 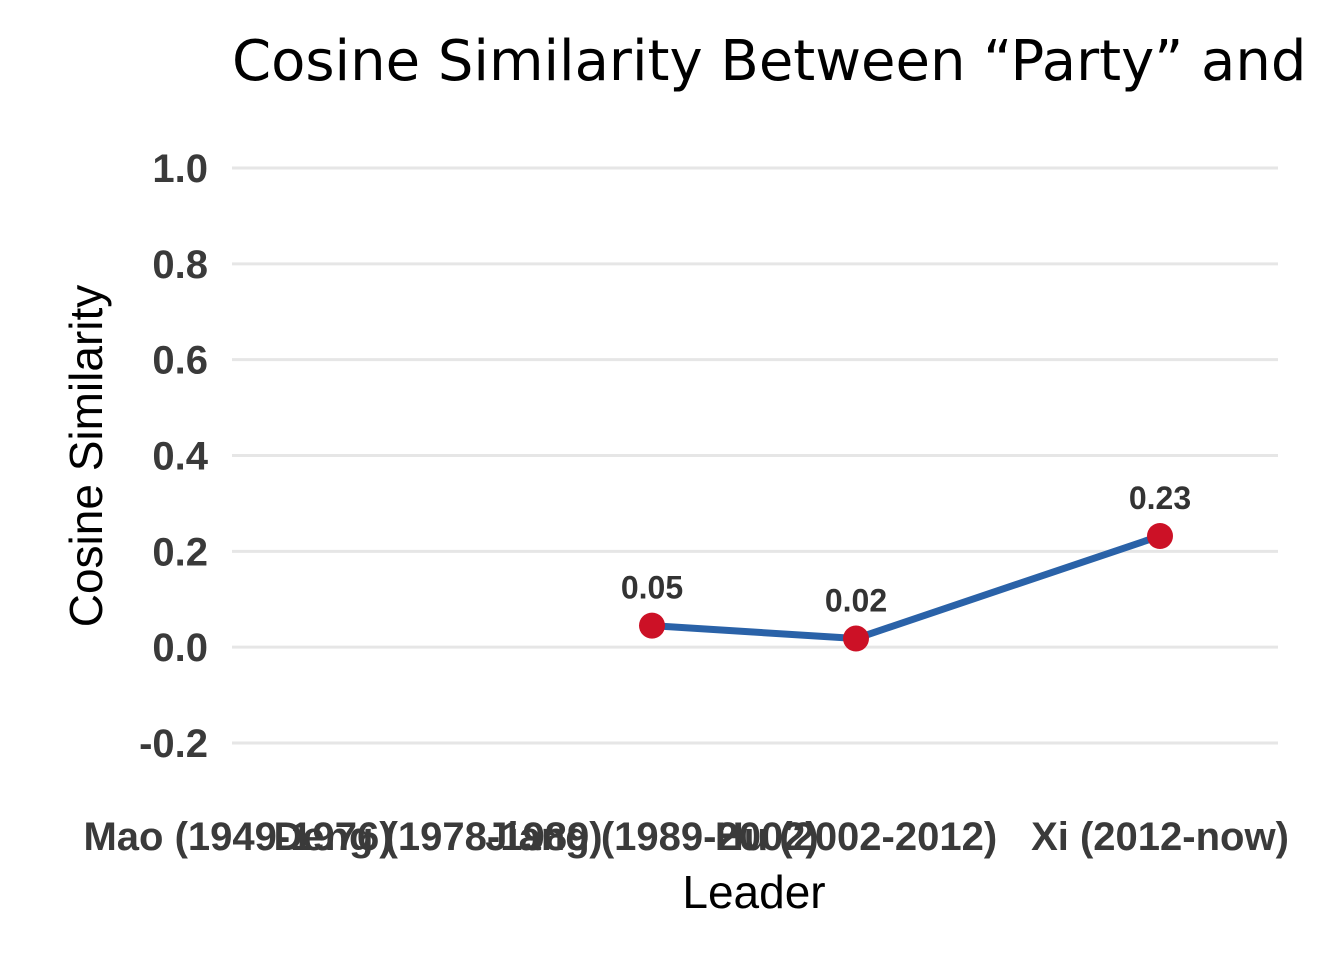 I want to click on y-tick-label: 0.0, so click(x=180, y=648).